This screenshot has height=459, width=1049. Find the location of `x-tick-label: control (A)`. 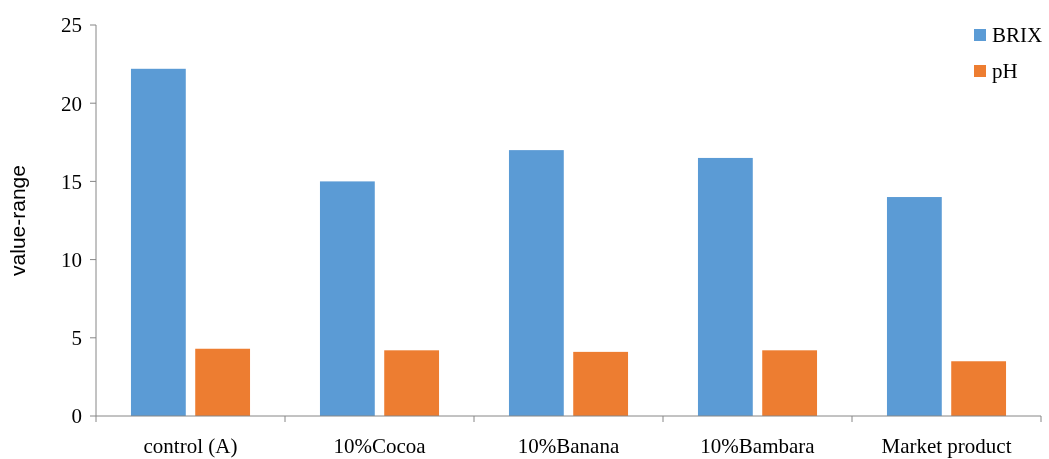

x-tick-label: control (A) is located at coordinates (190, 446).